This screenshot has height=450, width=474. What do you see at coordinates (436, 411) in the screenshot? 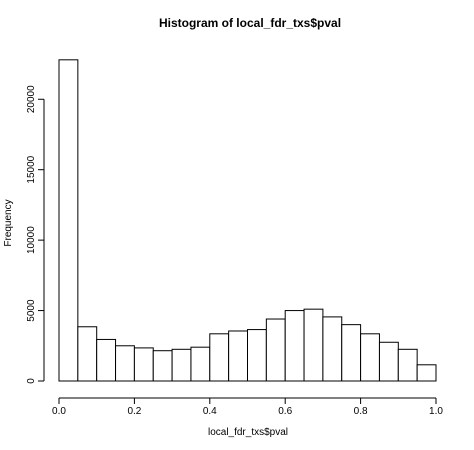
I see `x-tick-label: 1.0` at bounding box center [436, 411].